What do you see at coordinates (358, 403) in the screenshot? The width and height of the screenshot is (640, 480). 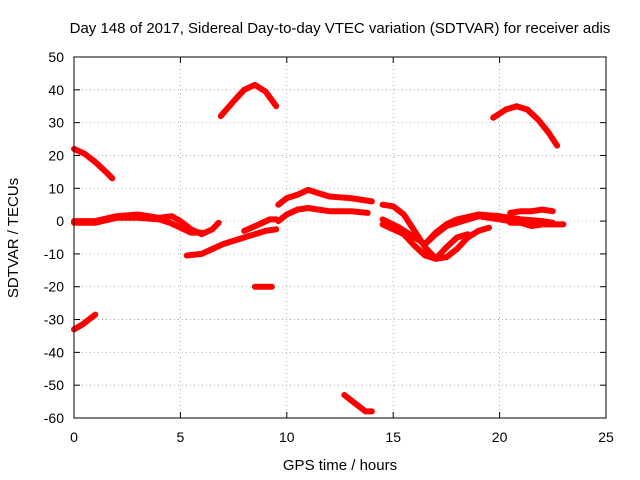 I see `series-line-s11` at bounding box center [358, 403].